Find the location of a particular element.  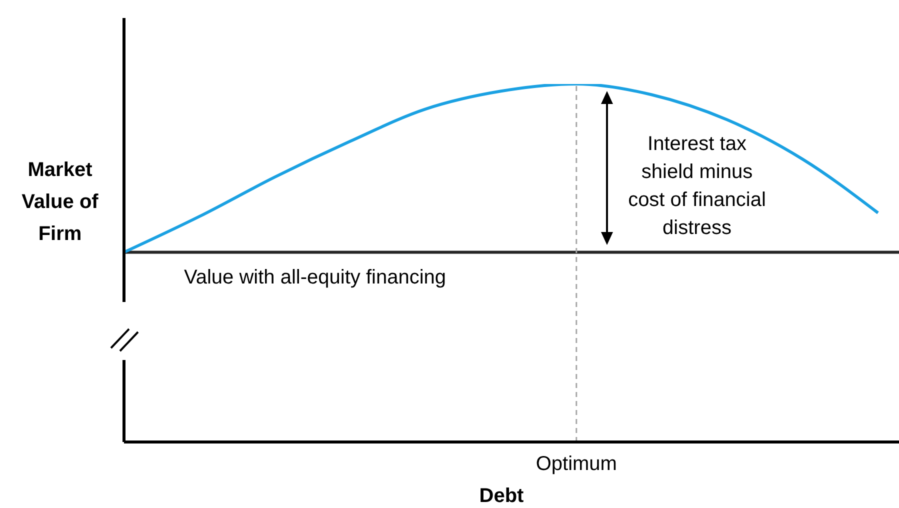

y-axis-title: Market Value of Firm is located at coordinates (60, 202).